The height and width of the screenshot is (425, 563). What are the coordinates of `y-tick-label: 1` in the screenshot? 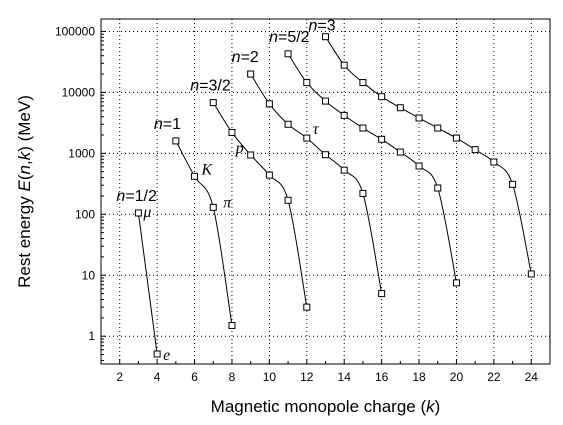 It's located at (91, 336).